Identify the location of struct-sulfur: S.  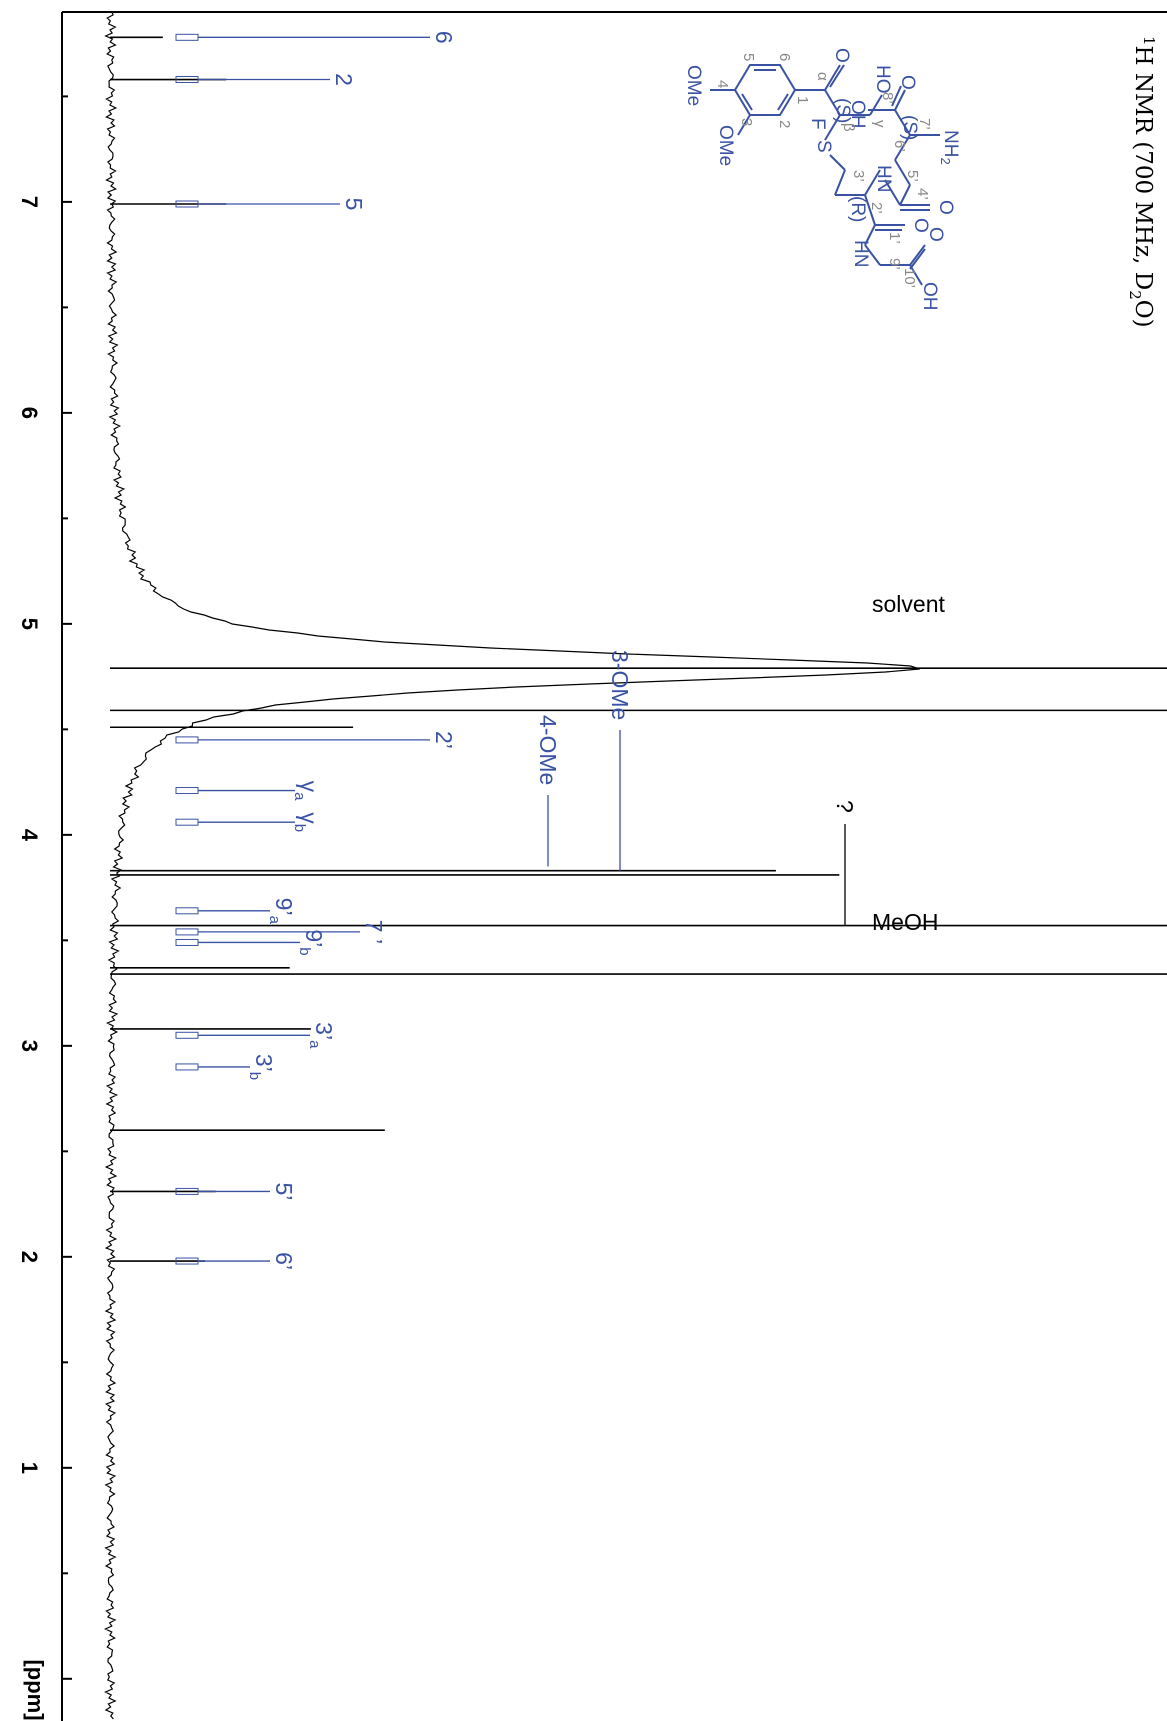
(823, 146).